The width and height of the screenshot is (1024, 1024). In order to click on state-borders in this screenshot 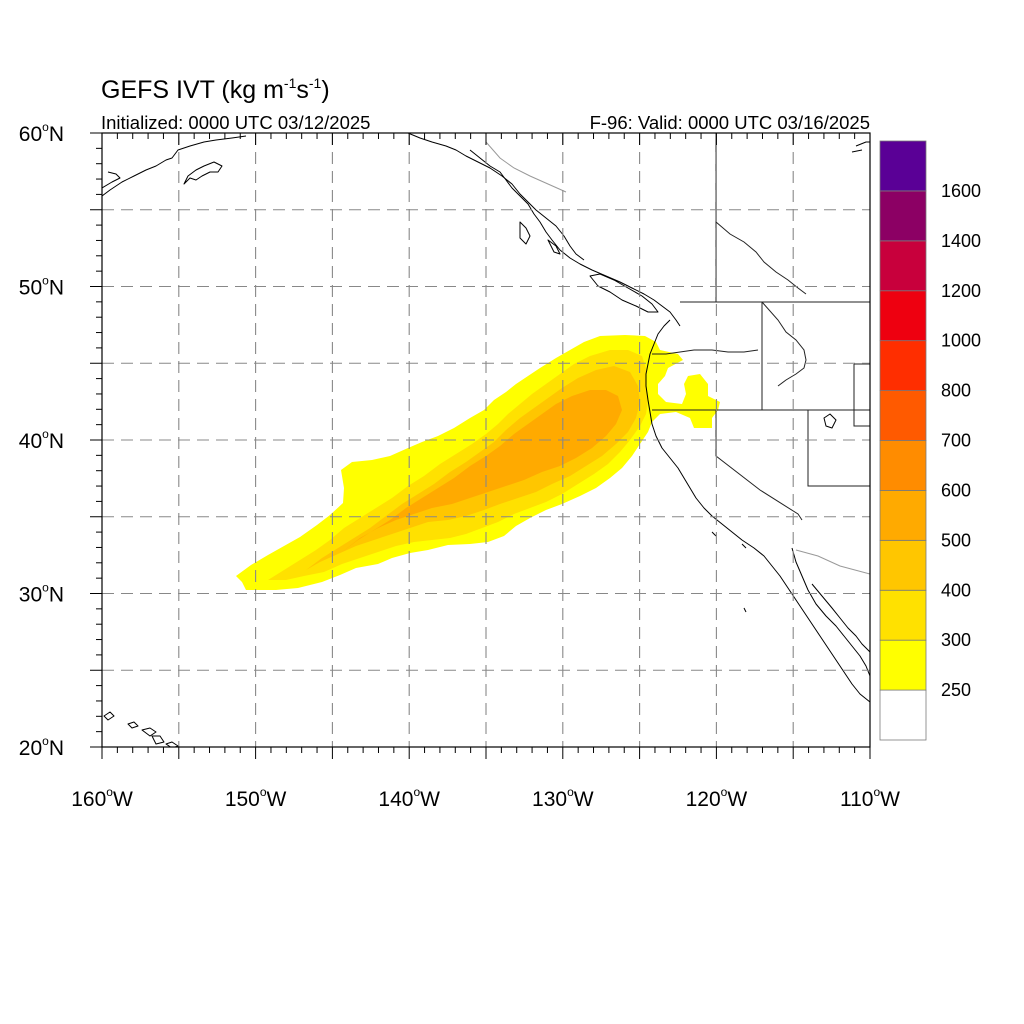, I will do `click(761, 327)`.